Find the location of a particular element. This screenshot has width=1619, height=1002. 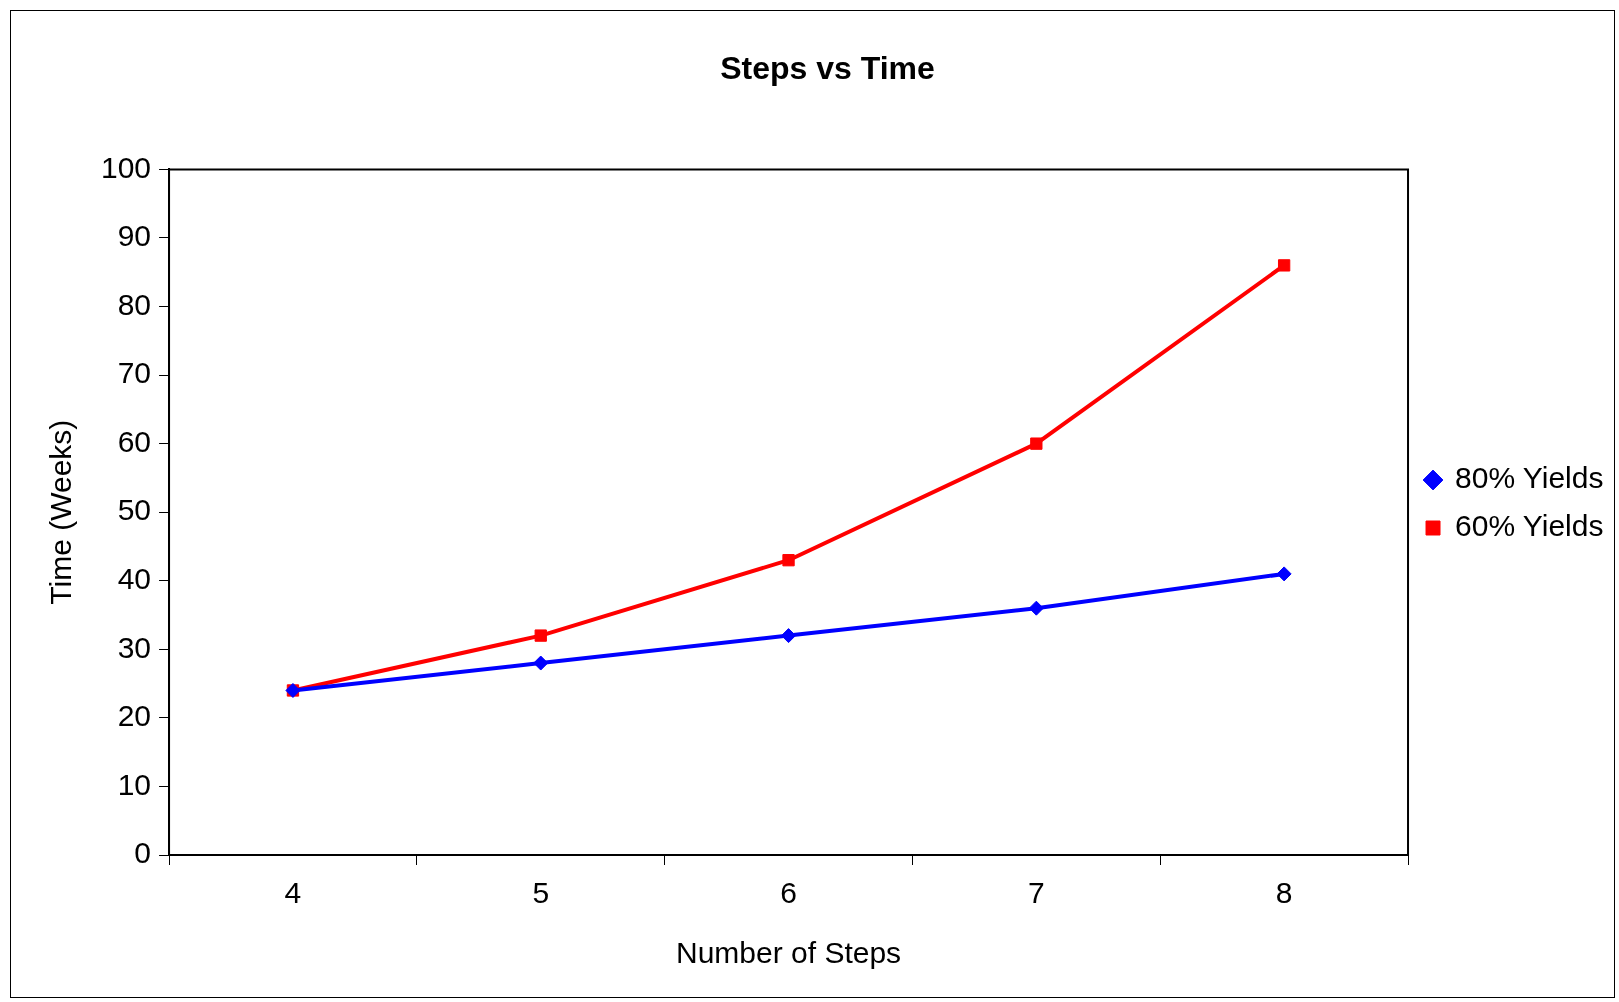

y-tick-label: 20 is located at coordinates (134, 716).